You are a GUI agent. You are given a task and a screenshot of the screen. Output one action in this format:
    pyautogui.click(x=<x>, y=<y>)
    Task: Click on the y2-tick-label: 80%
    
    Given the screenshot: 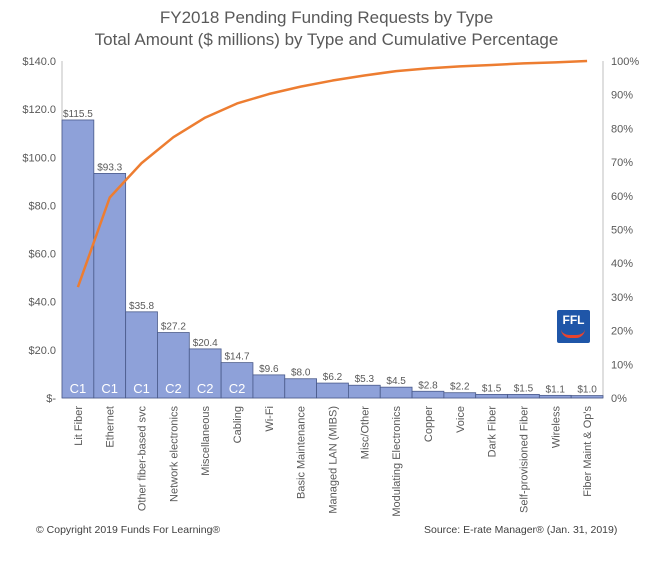 What is the action you would take?
    pyautogui.click(x=622, y=129)
    